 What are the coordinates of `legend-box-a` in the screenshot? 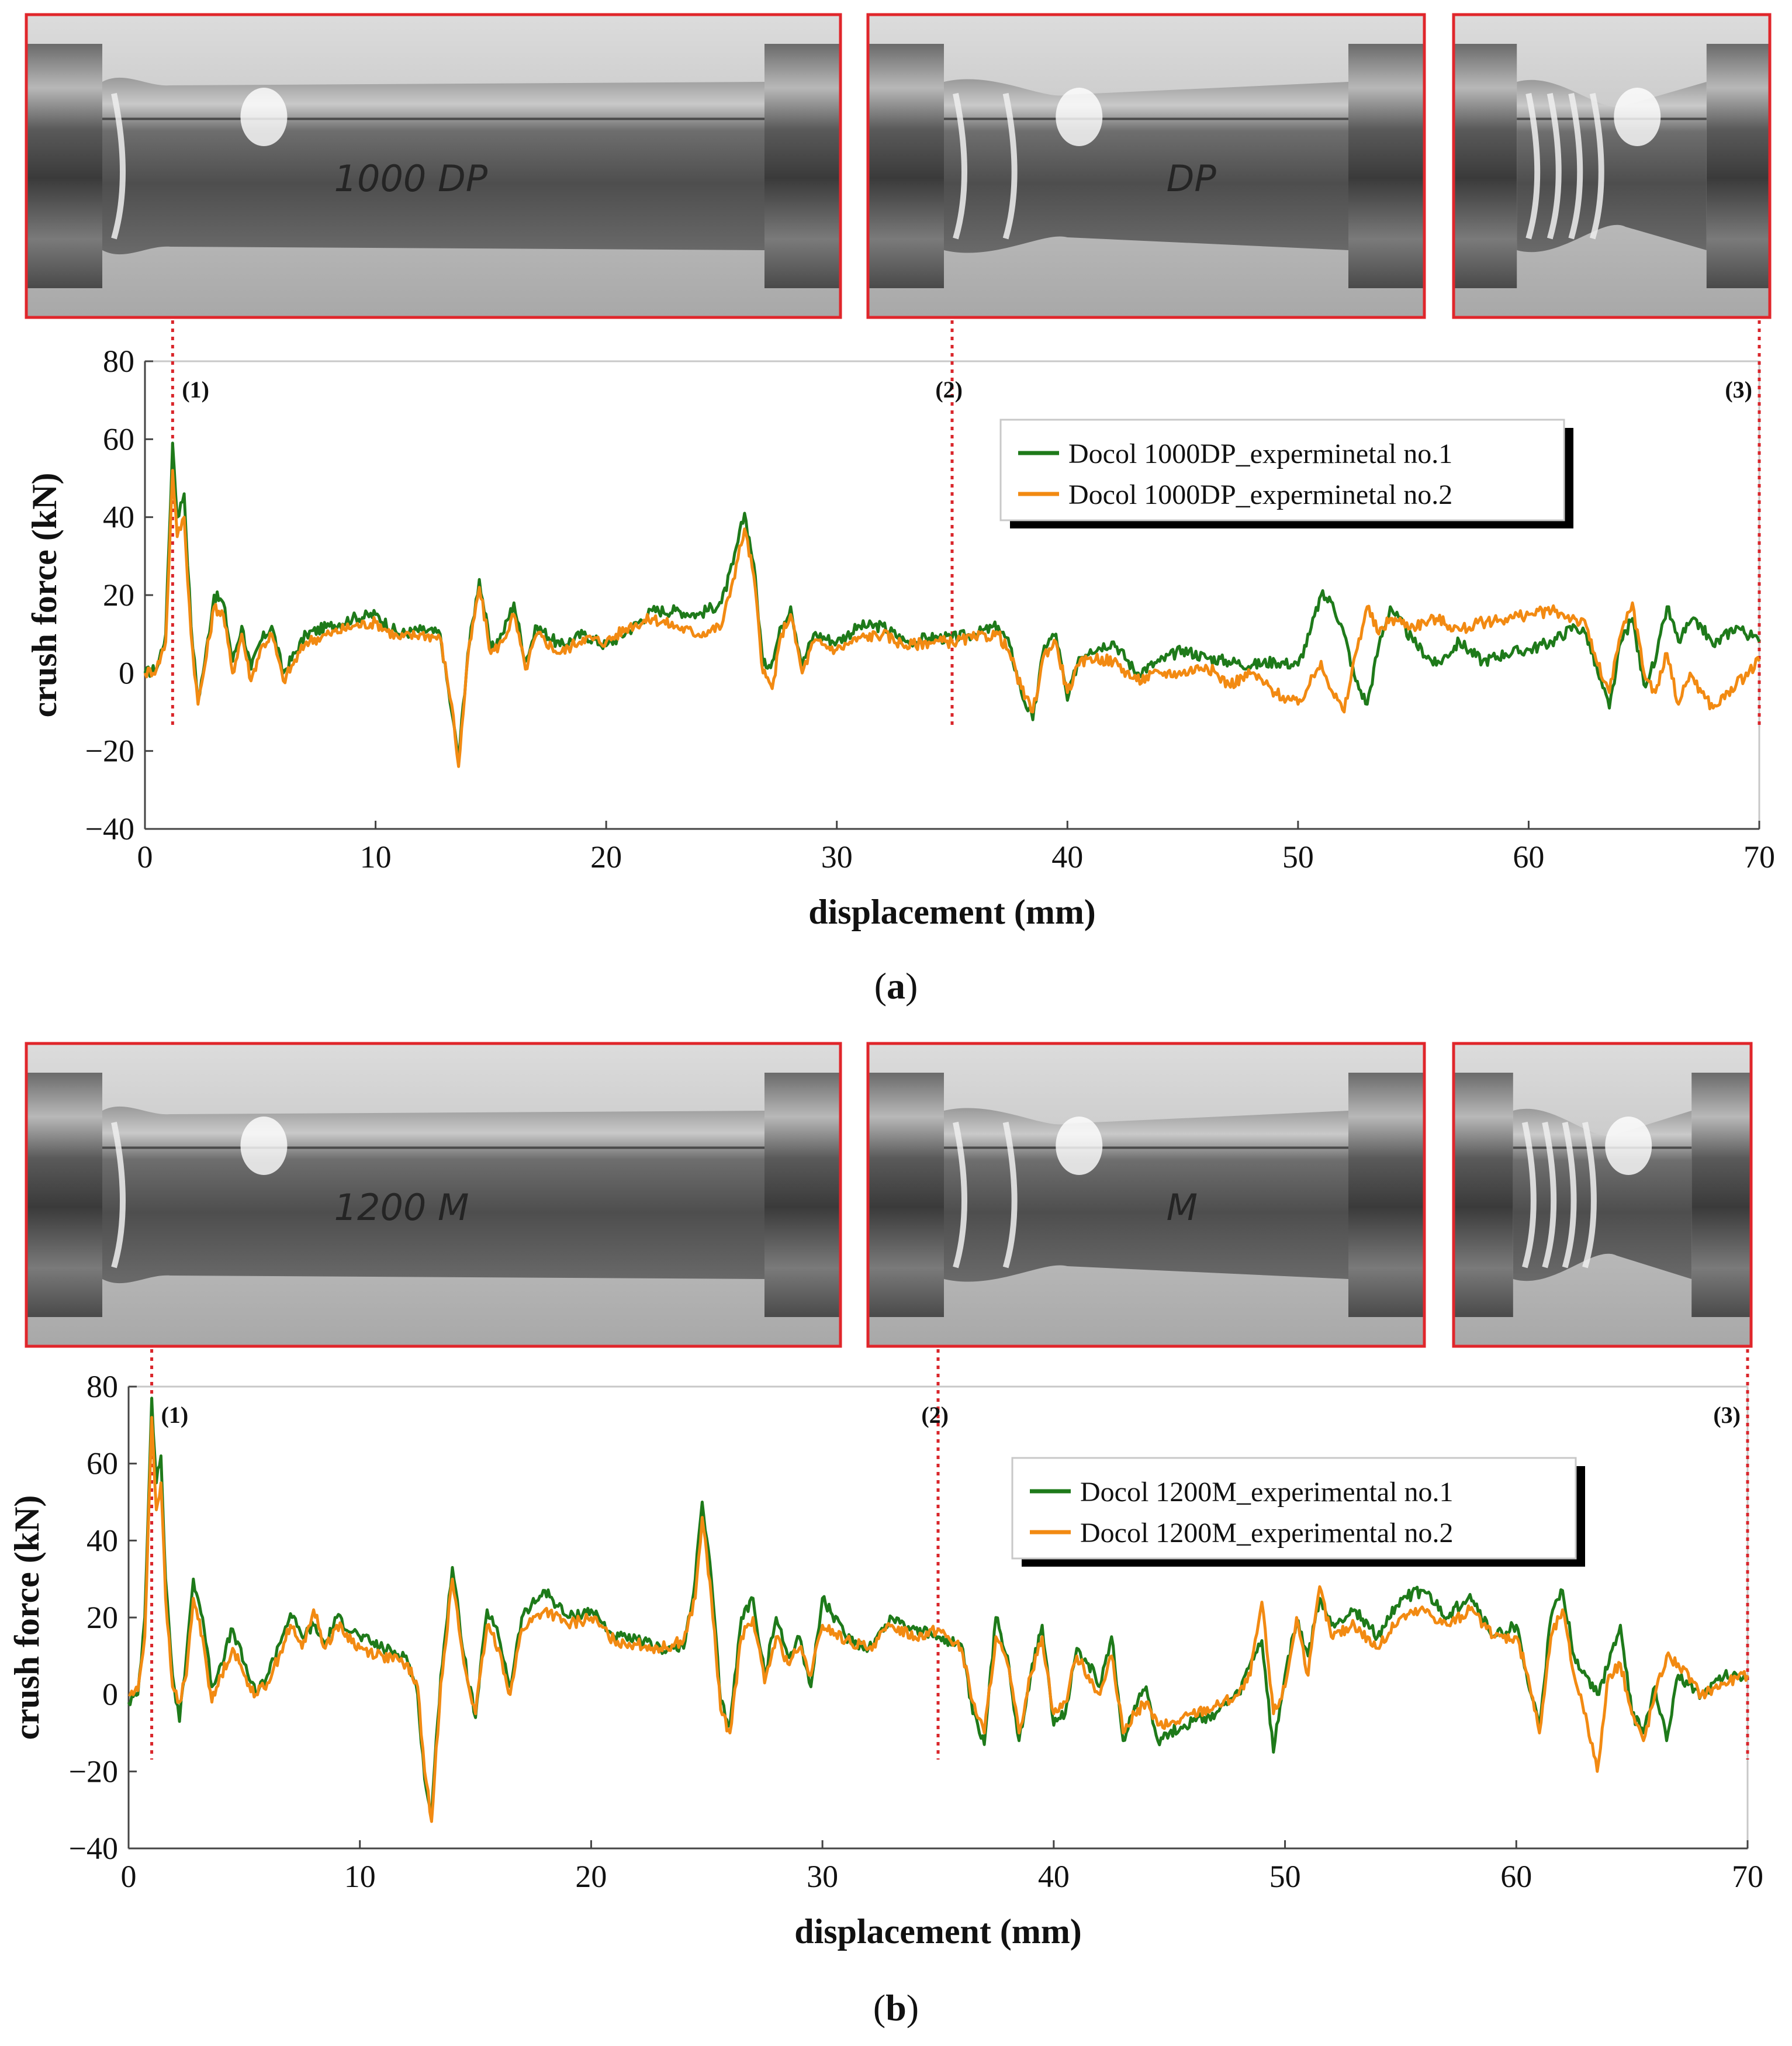 It's located at (1282, 470).